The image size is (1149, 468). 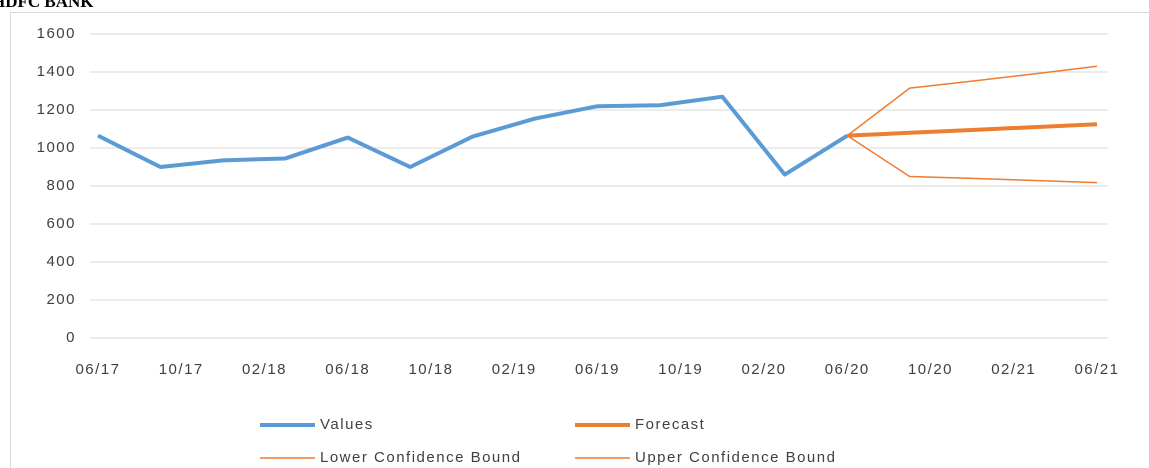 I want to click on x-tick-label: 10/18, so click(x=430, y=369).